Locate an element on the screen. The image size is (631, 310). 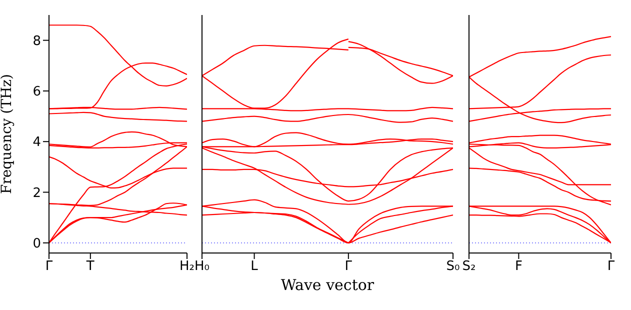
x-tick-label: S₀ is located at coordinates (453, 266).